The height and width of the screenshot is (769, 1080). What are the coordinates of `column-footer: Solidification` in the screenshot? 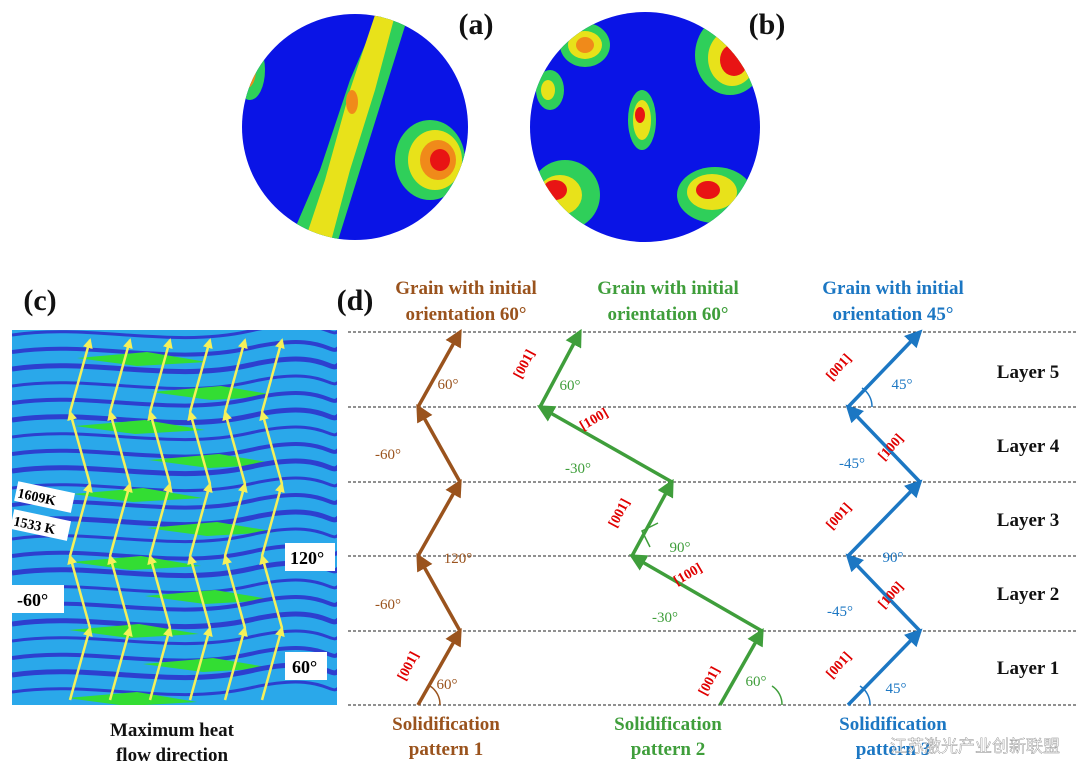 It's located at (446, 724).